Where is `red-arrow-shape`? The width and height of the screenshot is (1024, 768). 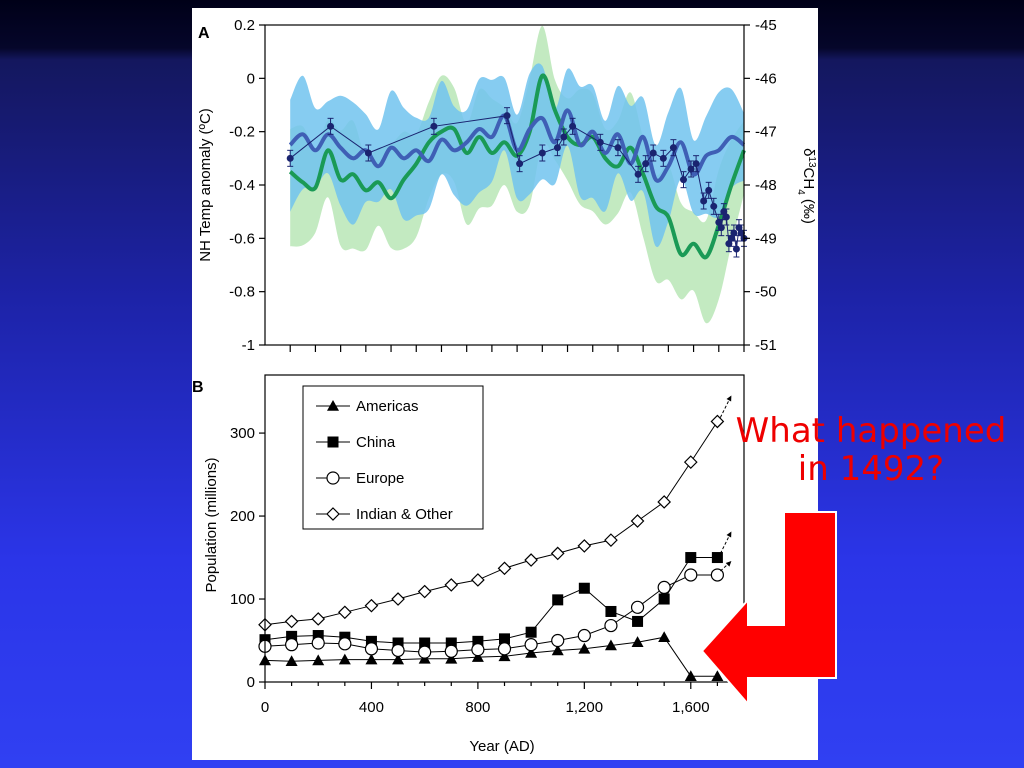
red-arrow-shape is located at coordinates (768, 608).